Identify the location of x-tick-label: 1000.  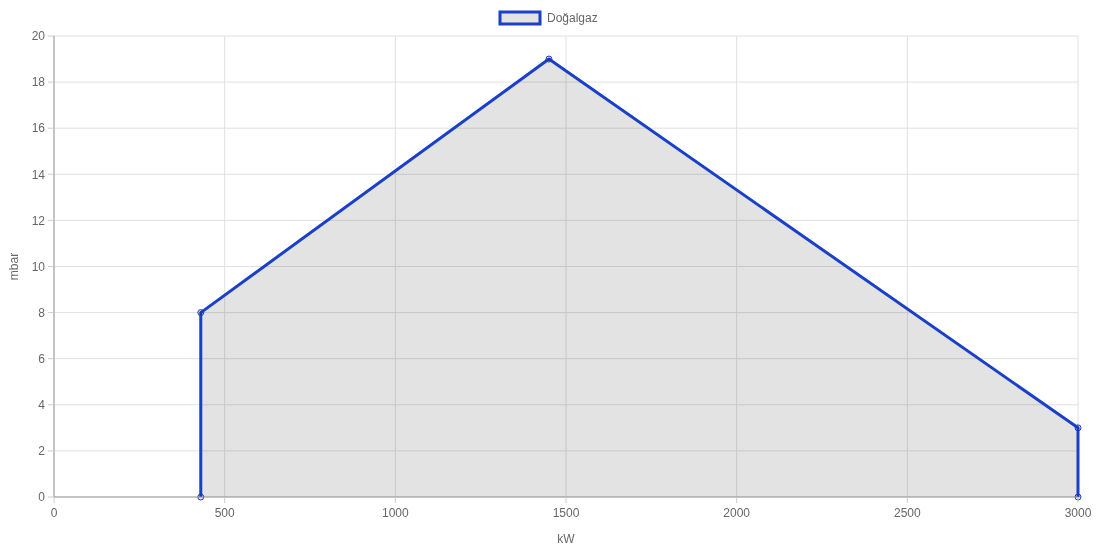
(395, 513).